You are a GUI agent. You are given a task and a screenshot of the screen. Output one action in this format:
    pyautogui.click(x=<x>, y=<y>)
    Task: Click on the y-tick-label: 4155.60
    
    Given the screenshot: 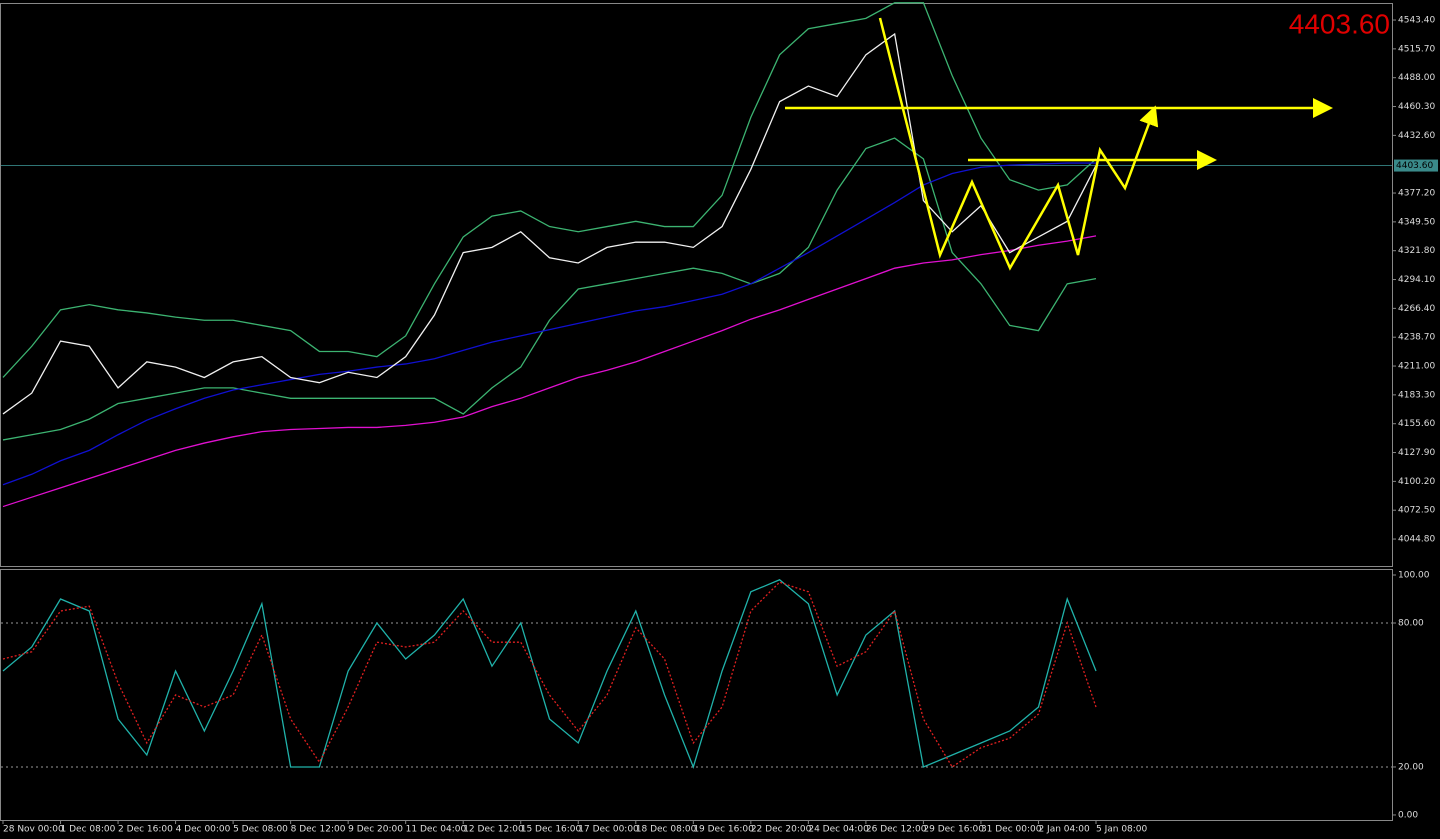 What is the action you would take?
    pyautogui.click(x=1416, y=424)
    